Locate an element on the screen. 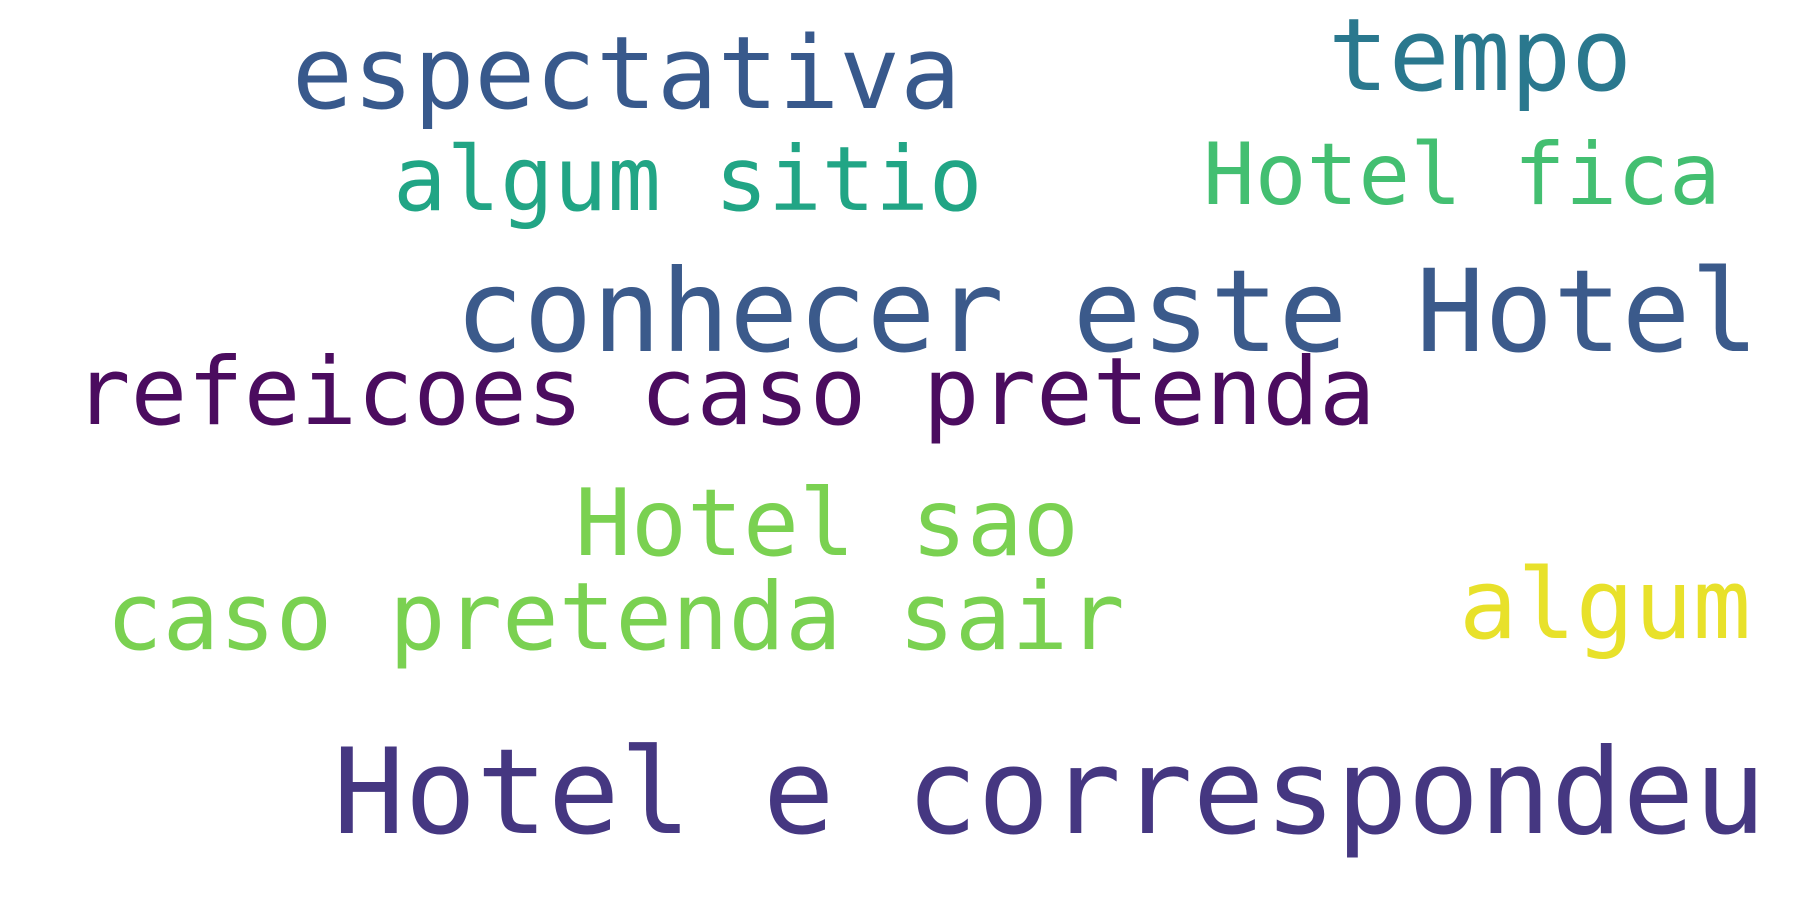 This screenshot has width=1800, height=900. word-hotel-e-correspondeu: Hotel e correspondeu is located at coordinates (1049, 793).